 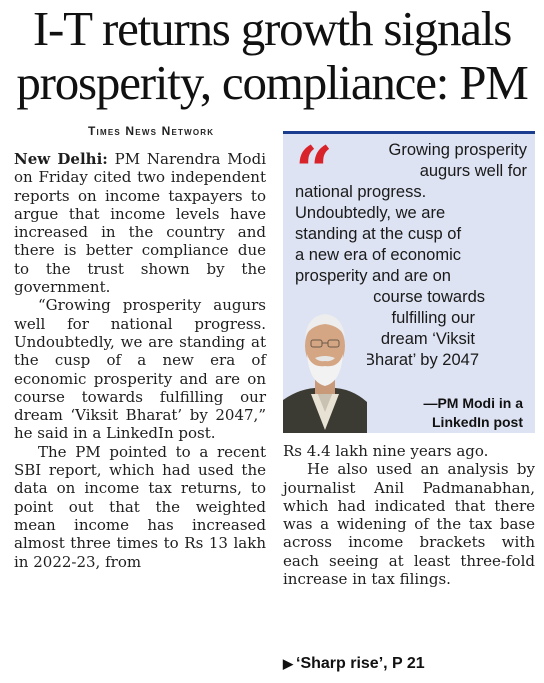 What do you see at coordinates (373, 276) in the screenshot?
I see `quote-line: prosperity and are on` at bounding box center [373, 276].